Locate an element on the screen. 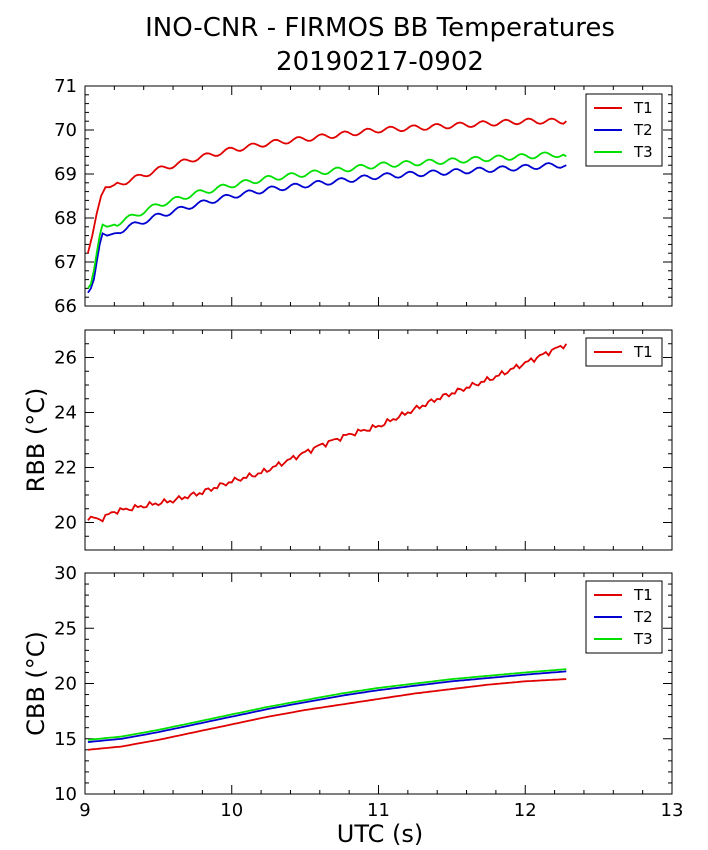 Image resolution: width=708 pixels, height=850 pixels. x-tick-label: 12 is located at coordinates (525, 810).